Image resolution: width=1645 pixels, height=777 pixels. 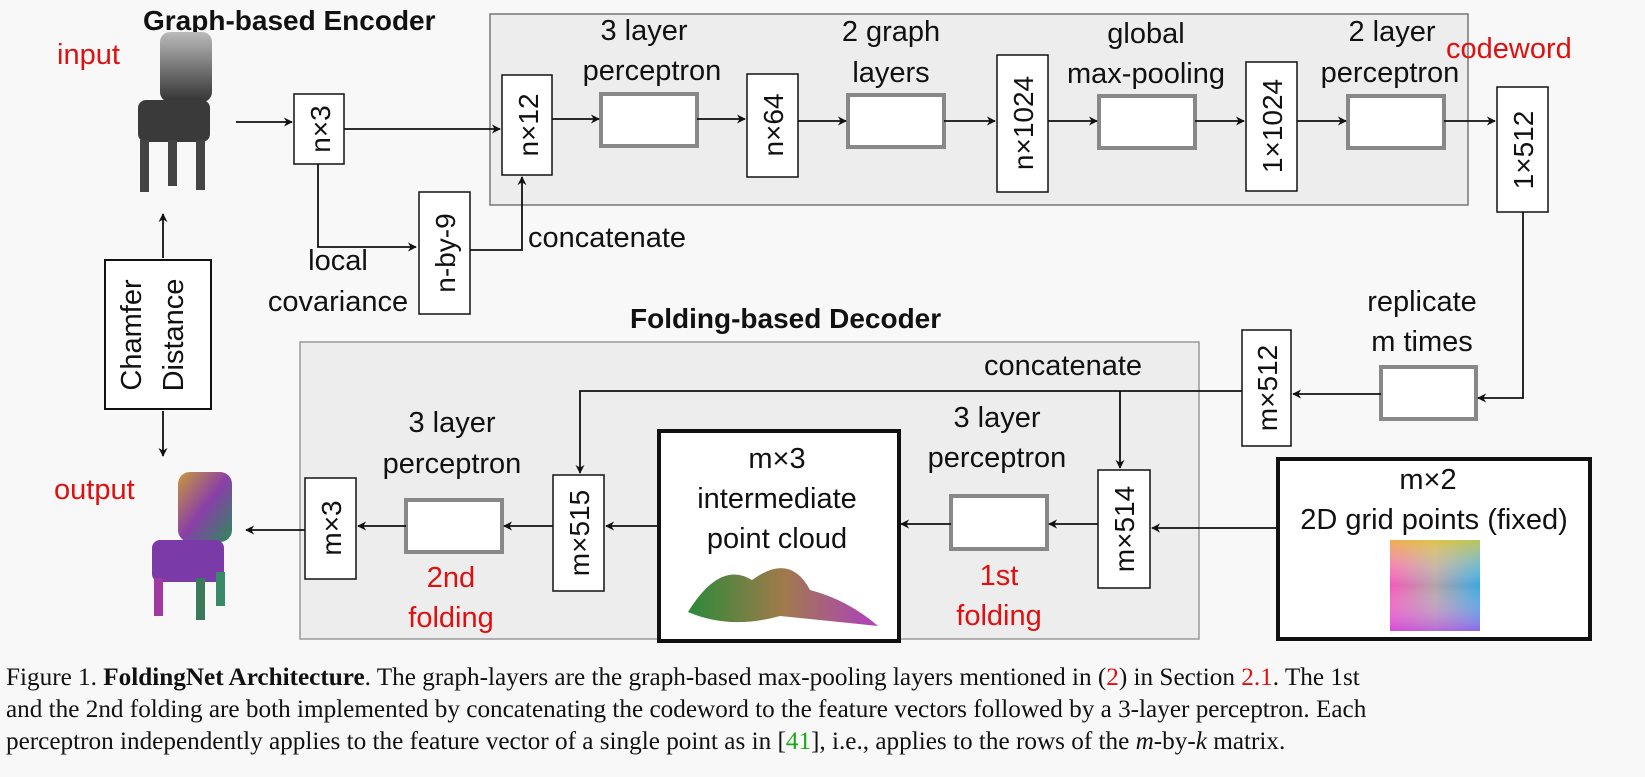 I want to click on encoder-concatenate-label: concatenate, so click(x=607, y=238).